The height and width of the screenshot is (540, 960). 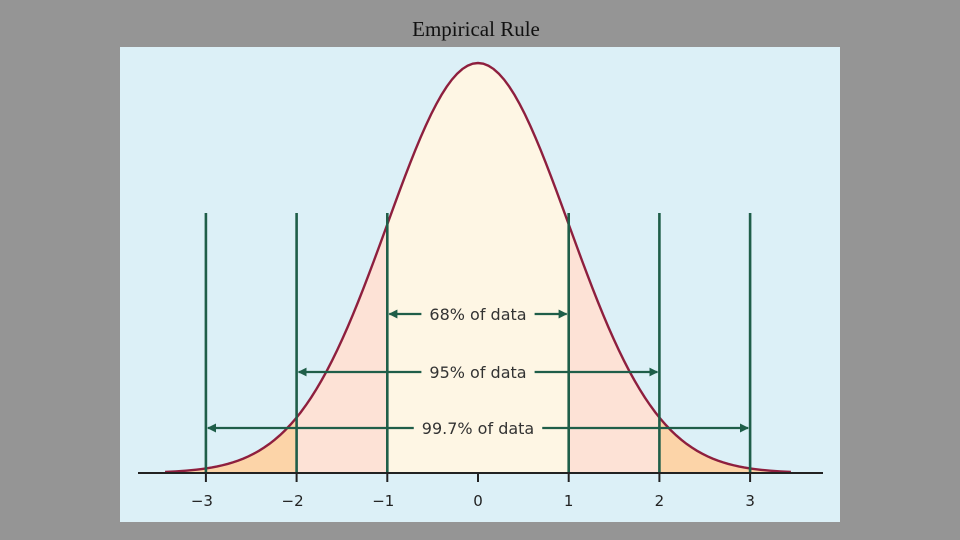 I want to click on x-tick-label: −3, so click(x=202, y=501).